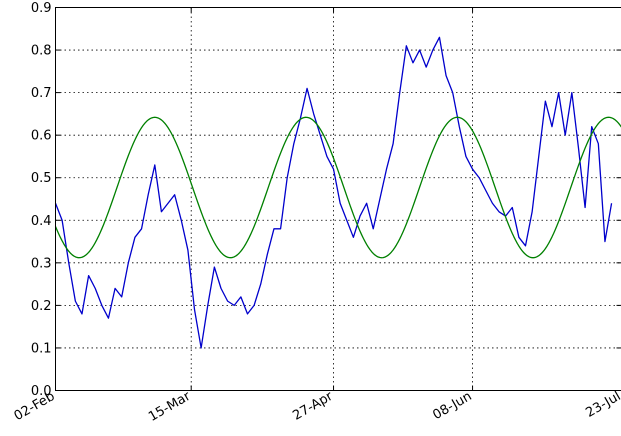  I want to click on y-tick-label: 0.0, so click(41, 391).